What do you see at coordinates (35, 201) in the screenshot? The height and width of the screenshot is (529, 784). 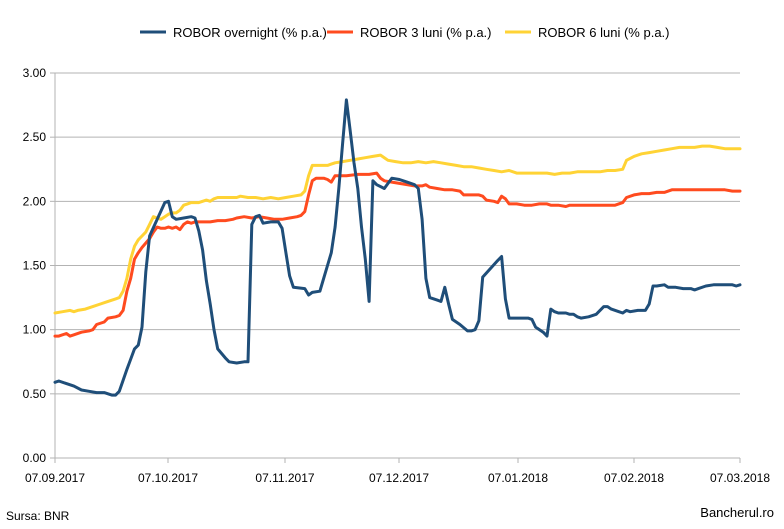 I see `y-tick-label: 2.00` at bounding box center [35, 201].